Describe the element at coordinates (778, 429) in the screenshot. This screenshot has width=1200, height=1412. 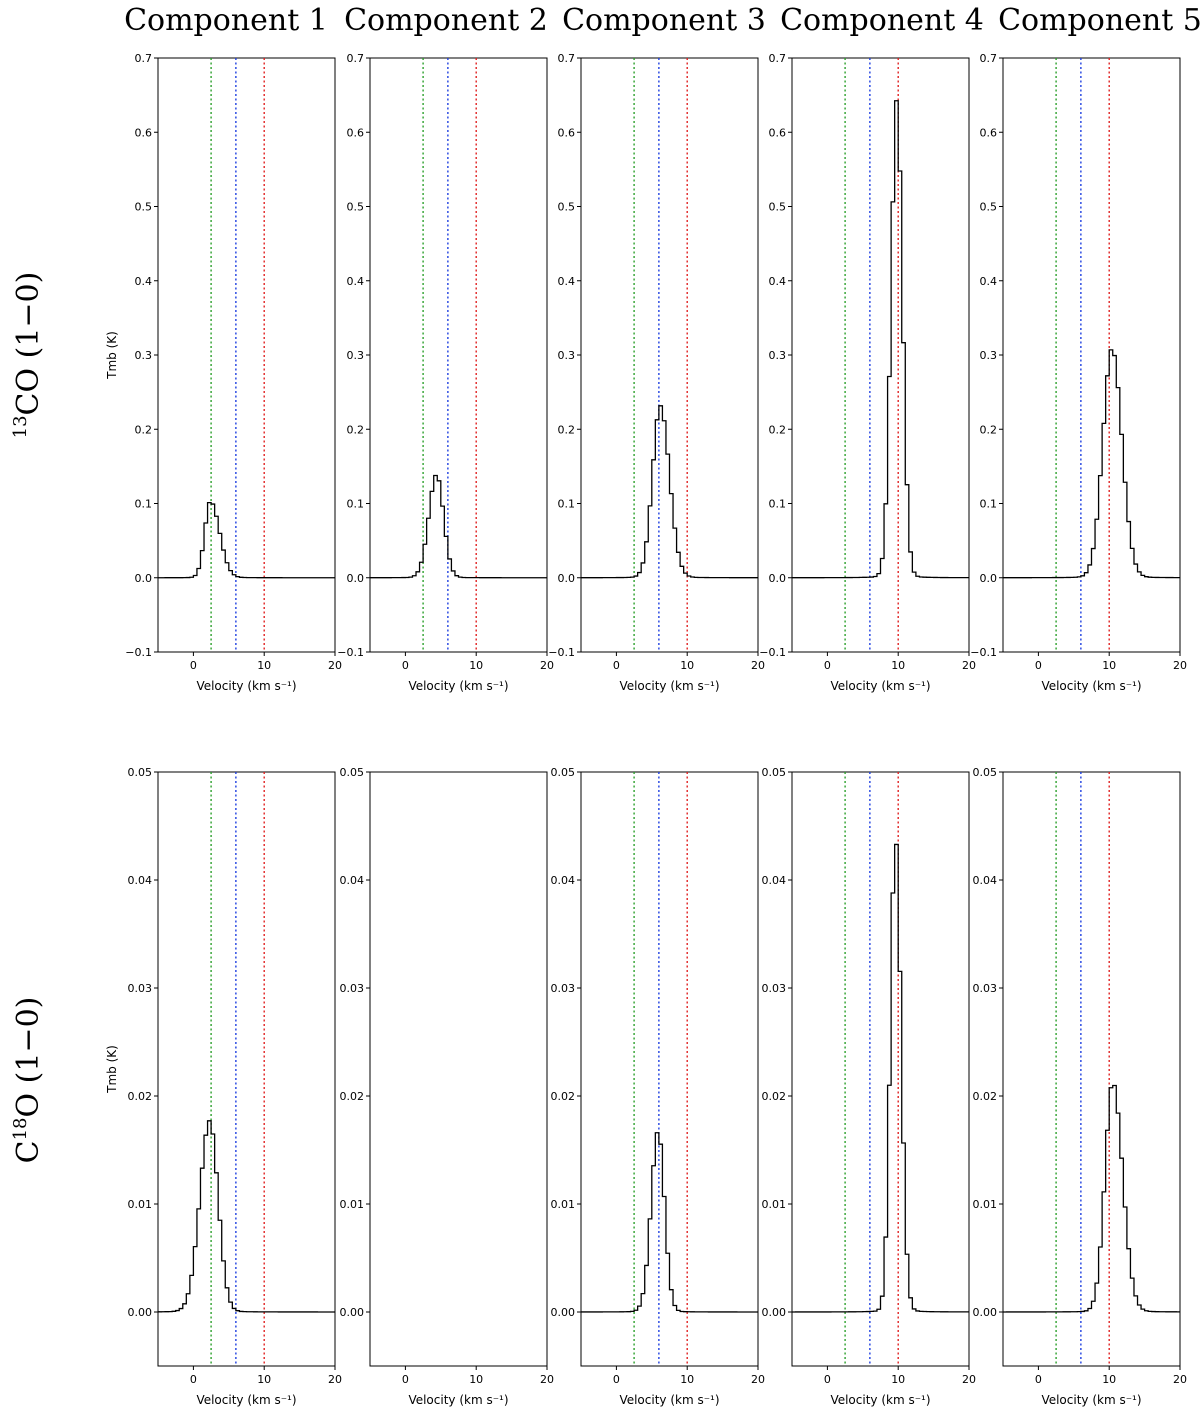
I see `panel-r1-c4-ytick-label-3: 0.2` at that location.